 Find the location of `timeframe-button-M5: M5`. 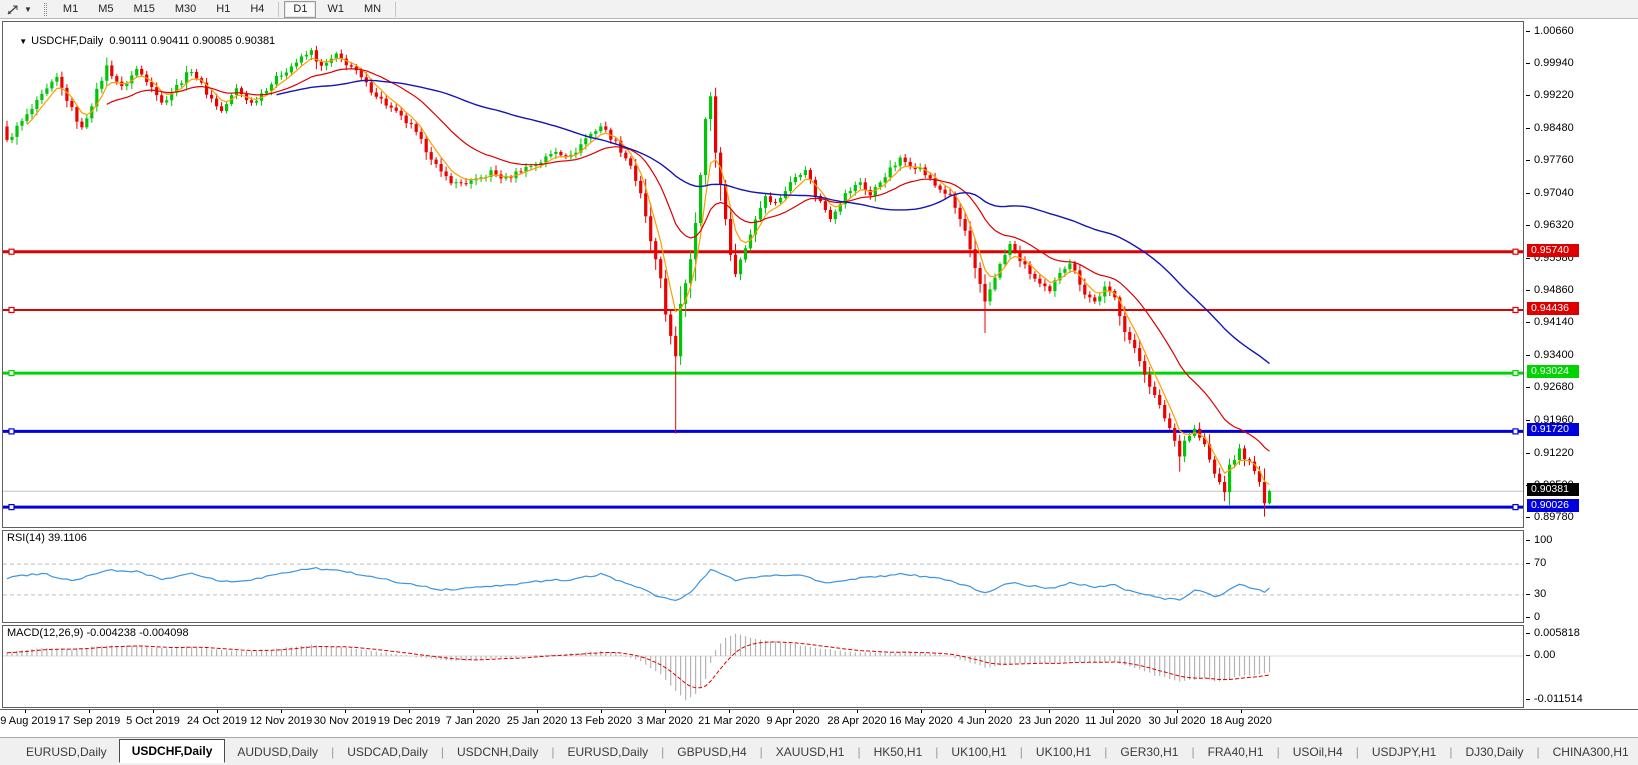

timeframe-button-M5: M5 is located at coordinates (106, 8).